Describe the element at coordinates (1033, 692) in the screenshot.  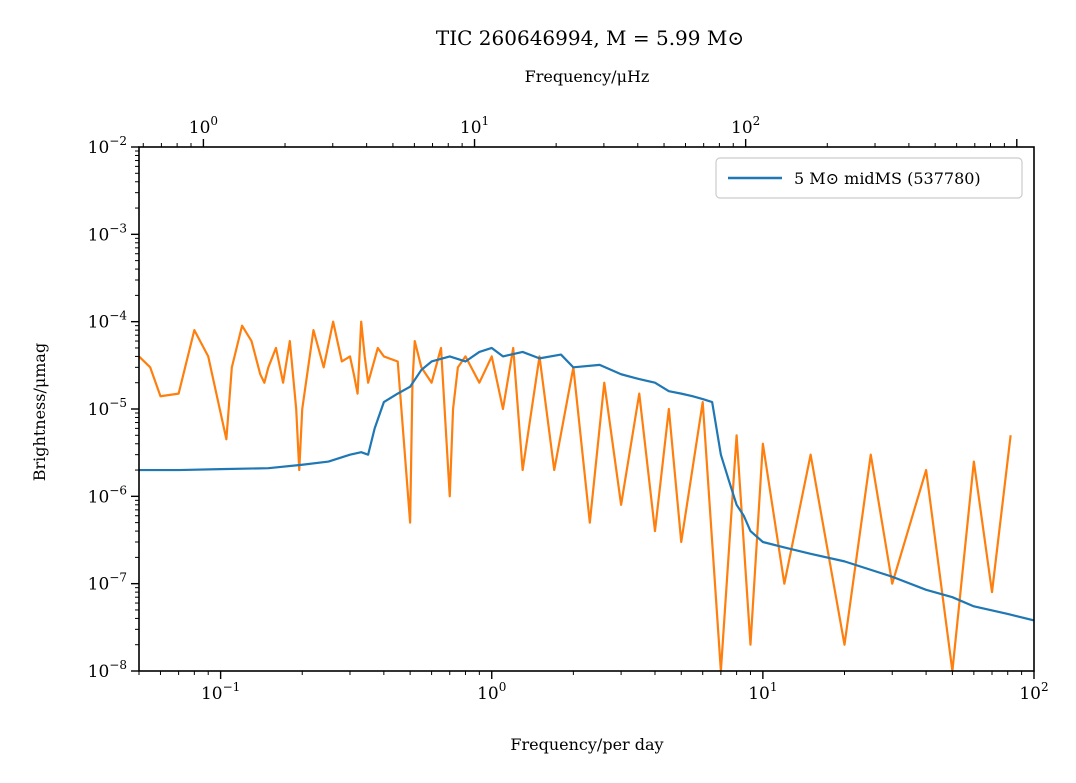
I see `x-tick-label: 10²` at that location.